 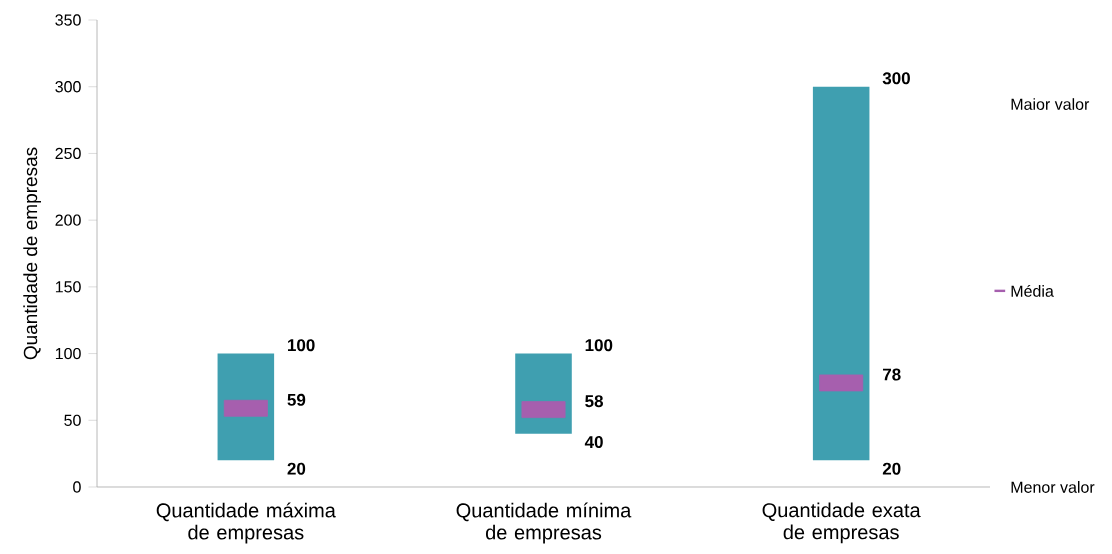 What do you see at coordinates (841, 523) in the screenshot?
I see `x-tick-label: Quantidade exata de empresas` at bounding box center [841, 523].